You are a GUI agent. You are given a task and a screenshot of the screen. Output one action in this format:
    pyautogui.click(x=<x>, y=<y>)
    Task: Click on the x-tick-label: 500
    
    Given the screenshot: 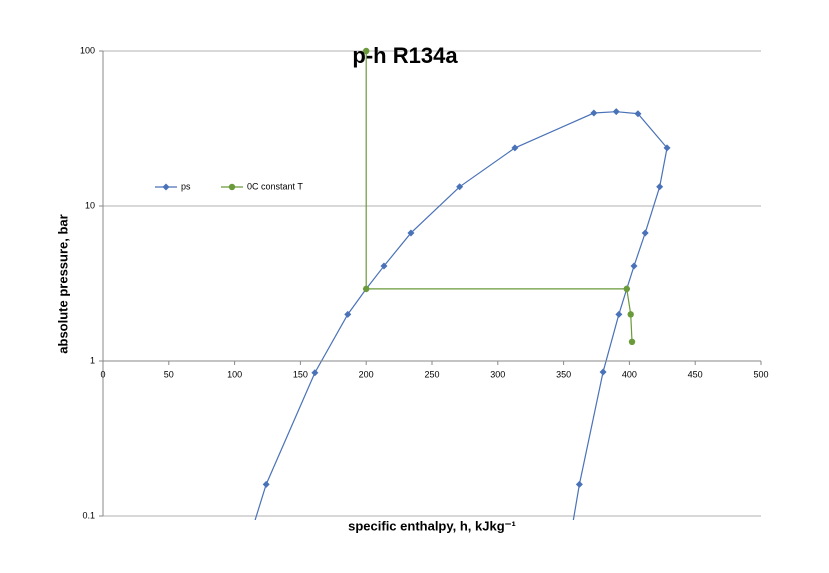 What is the action you would take?
    pyautogui.click(x=760, y=374)
    